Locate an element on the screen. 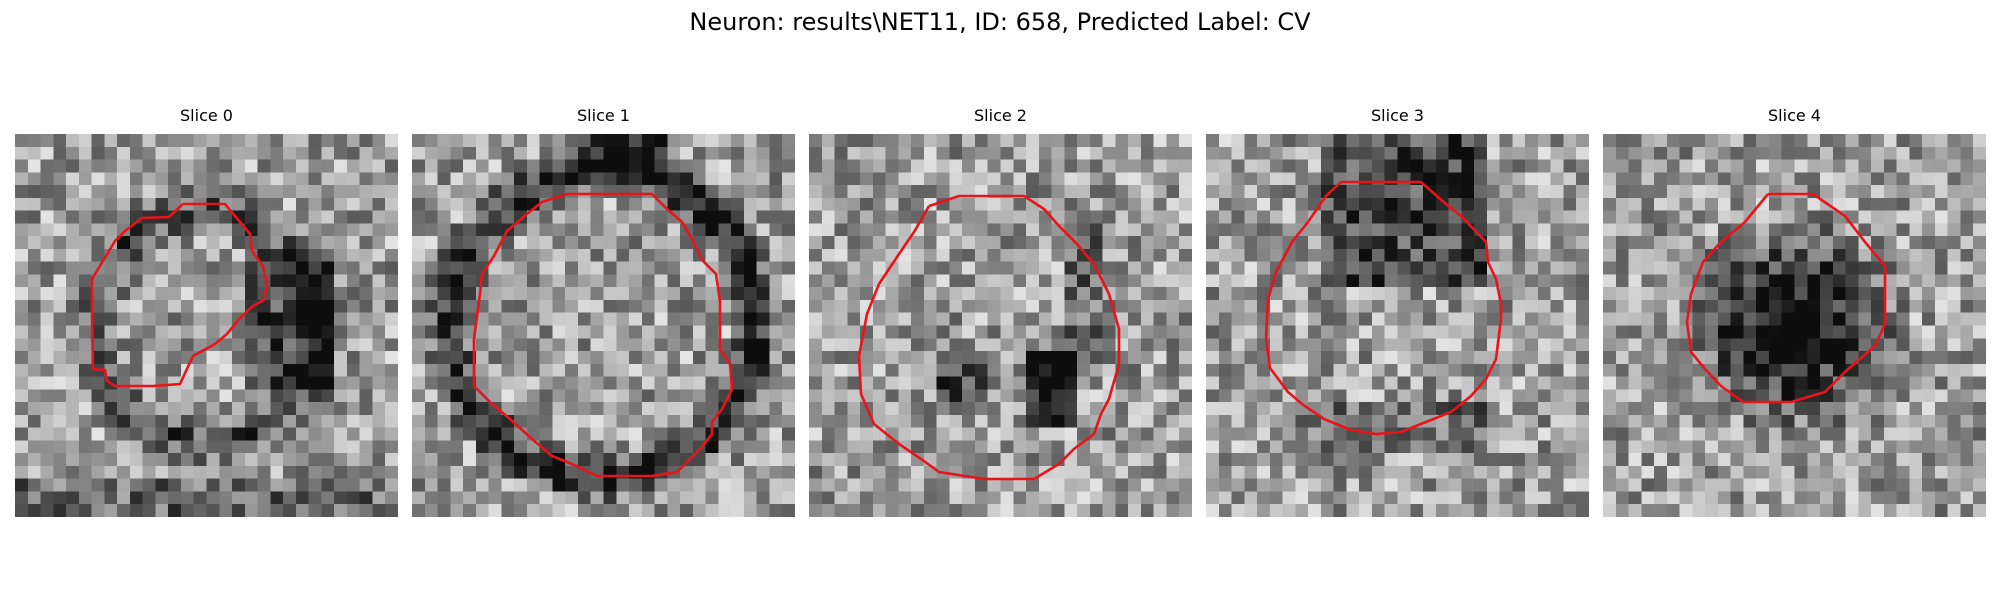  slice-panel-2: Slice 2 is located at coordinates (1000, 320).